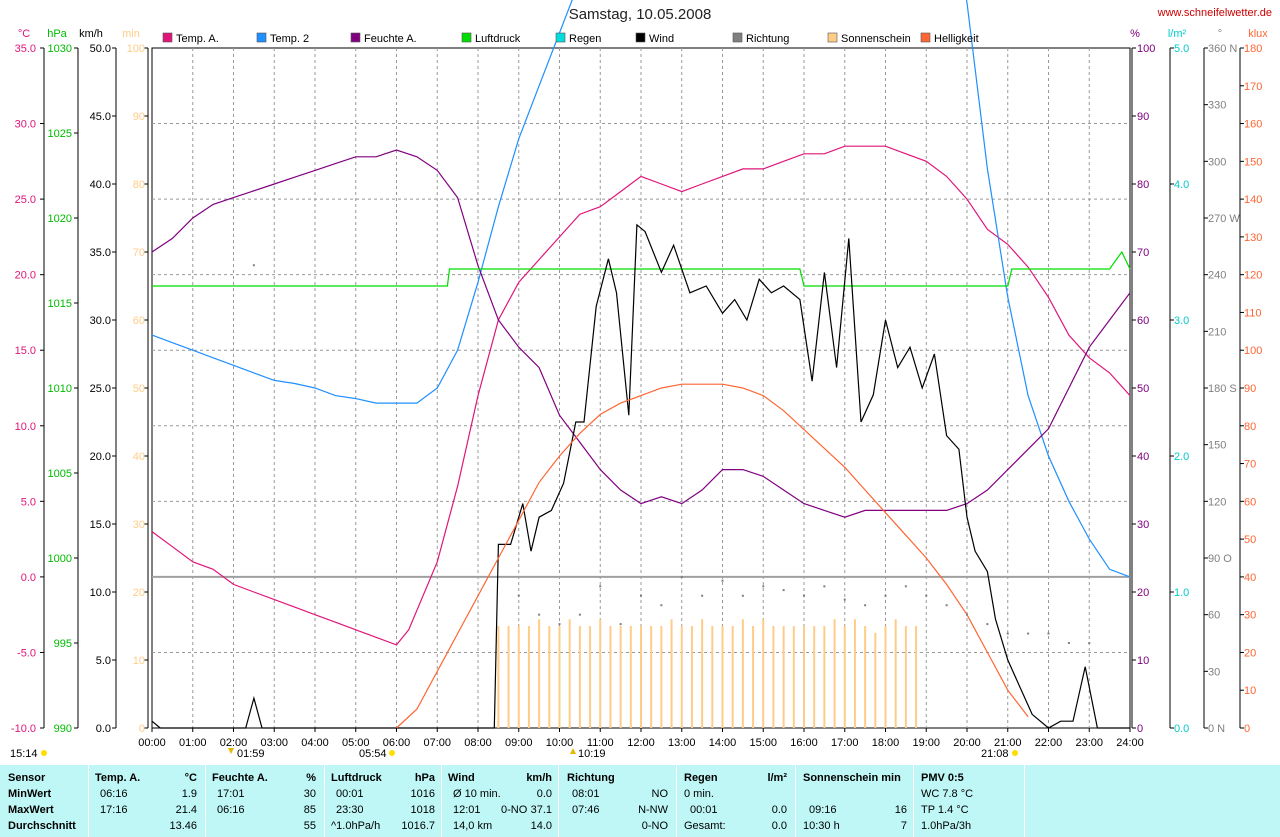  Describe the element at coordinates (763, 743) in the screenshot. I see `x-tick-label: 15:00` at that location.